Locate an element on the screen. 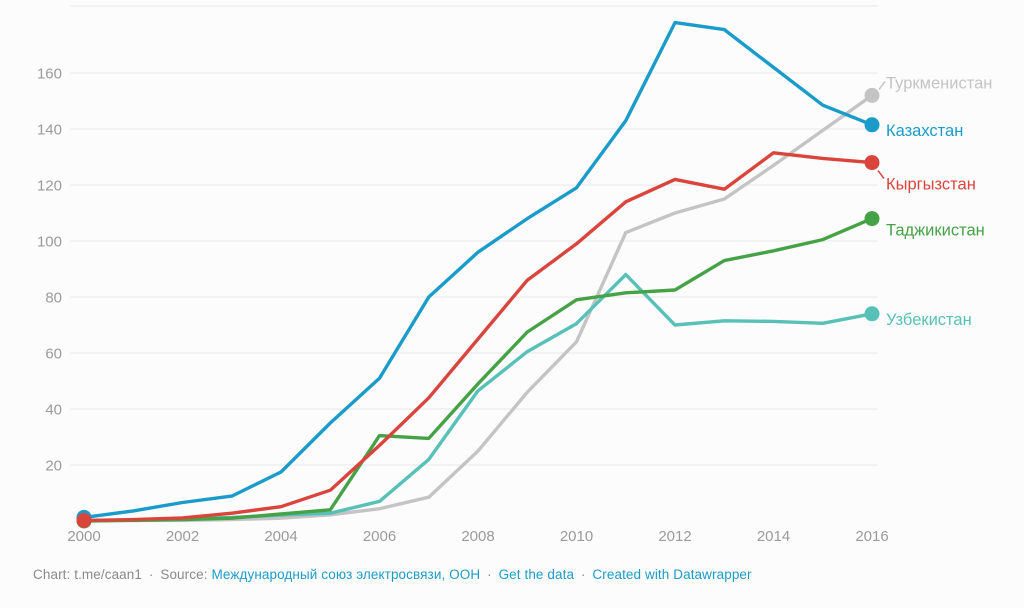  start-dot-Кыргызстан is located at coordinates (84, 520).